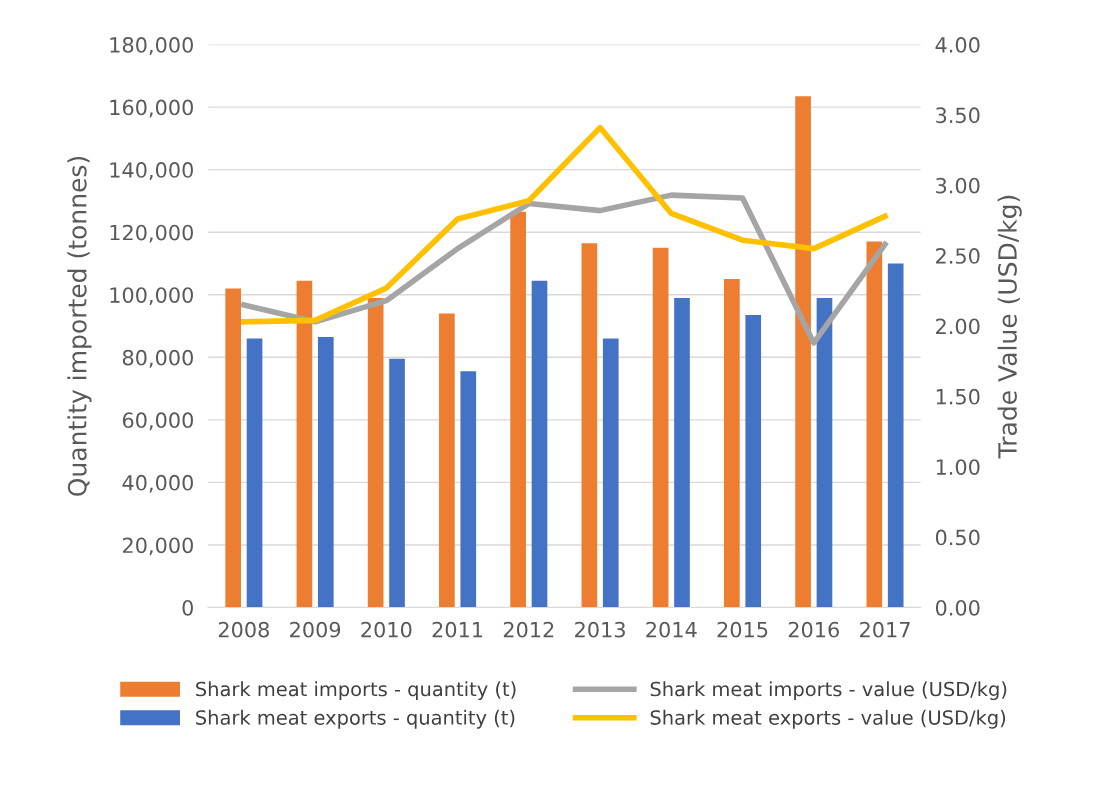 The width and height of the screenshot is (1096, 810). Describe the element at coordinates (356, 691) in the screenshot. I see `legend-label: Shark meat imports - quantity (t)` at that location.